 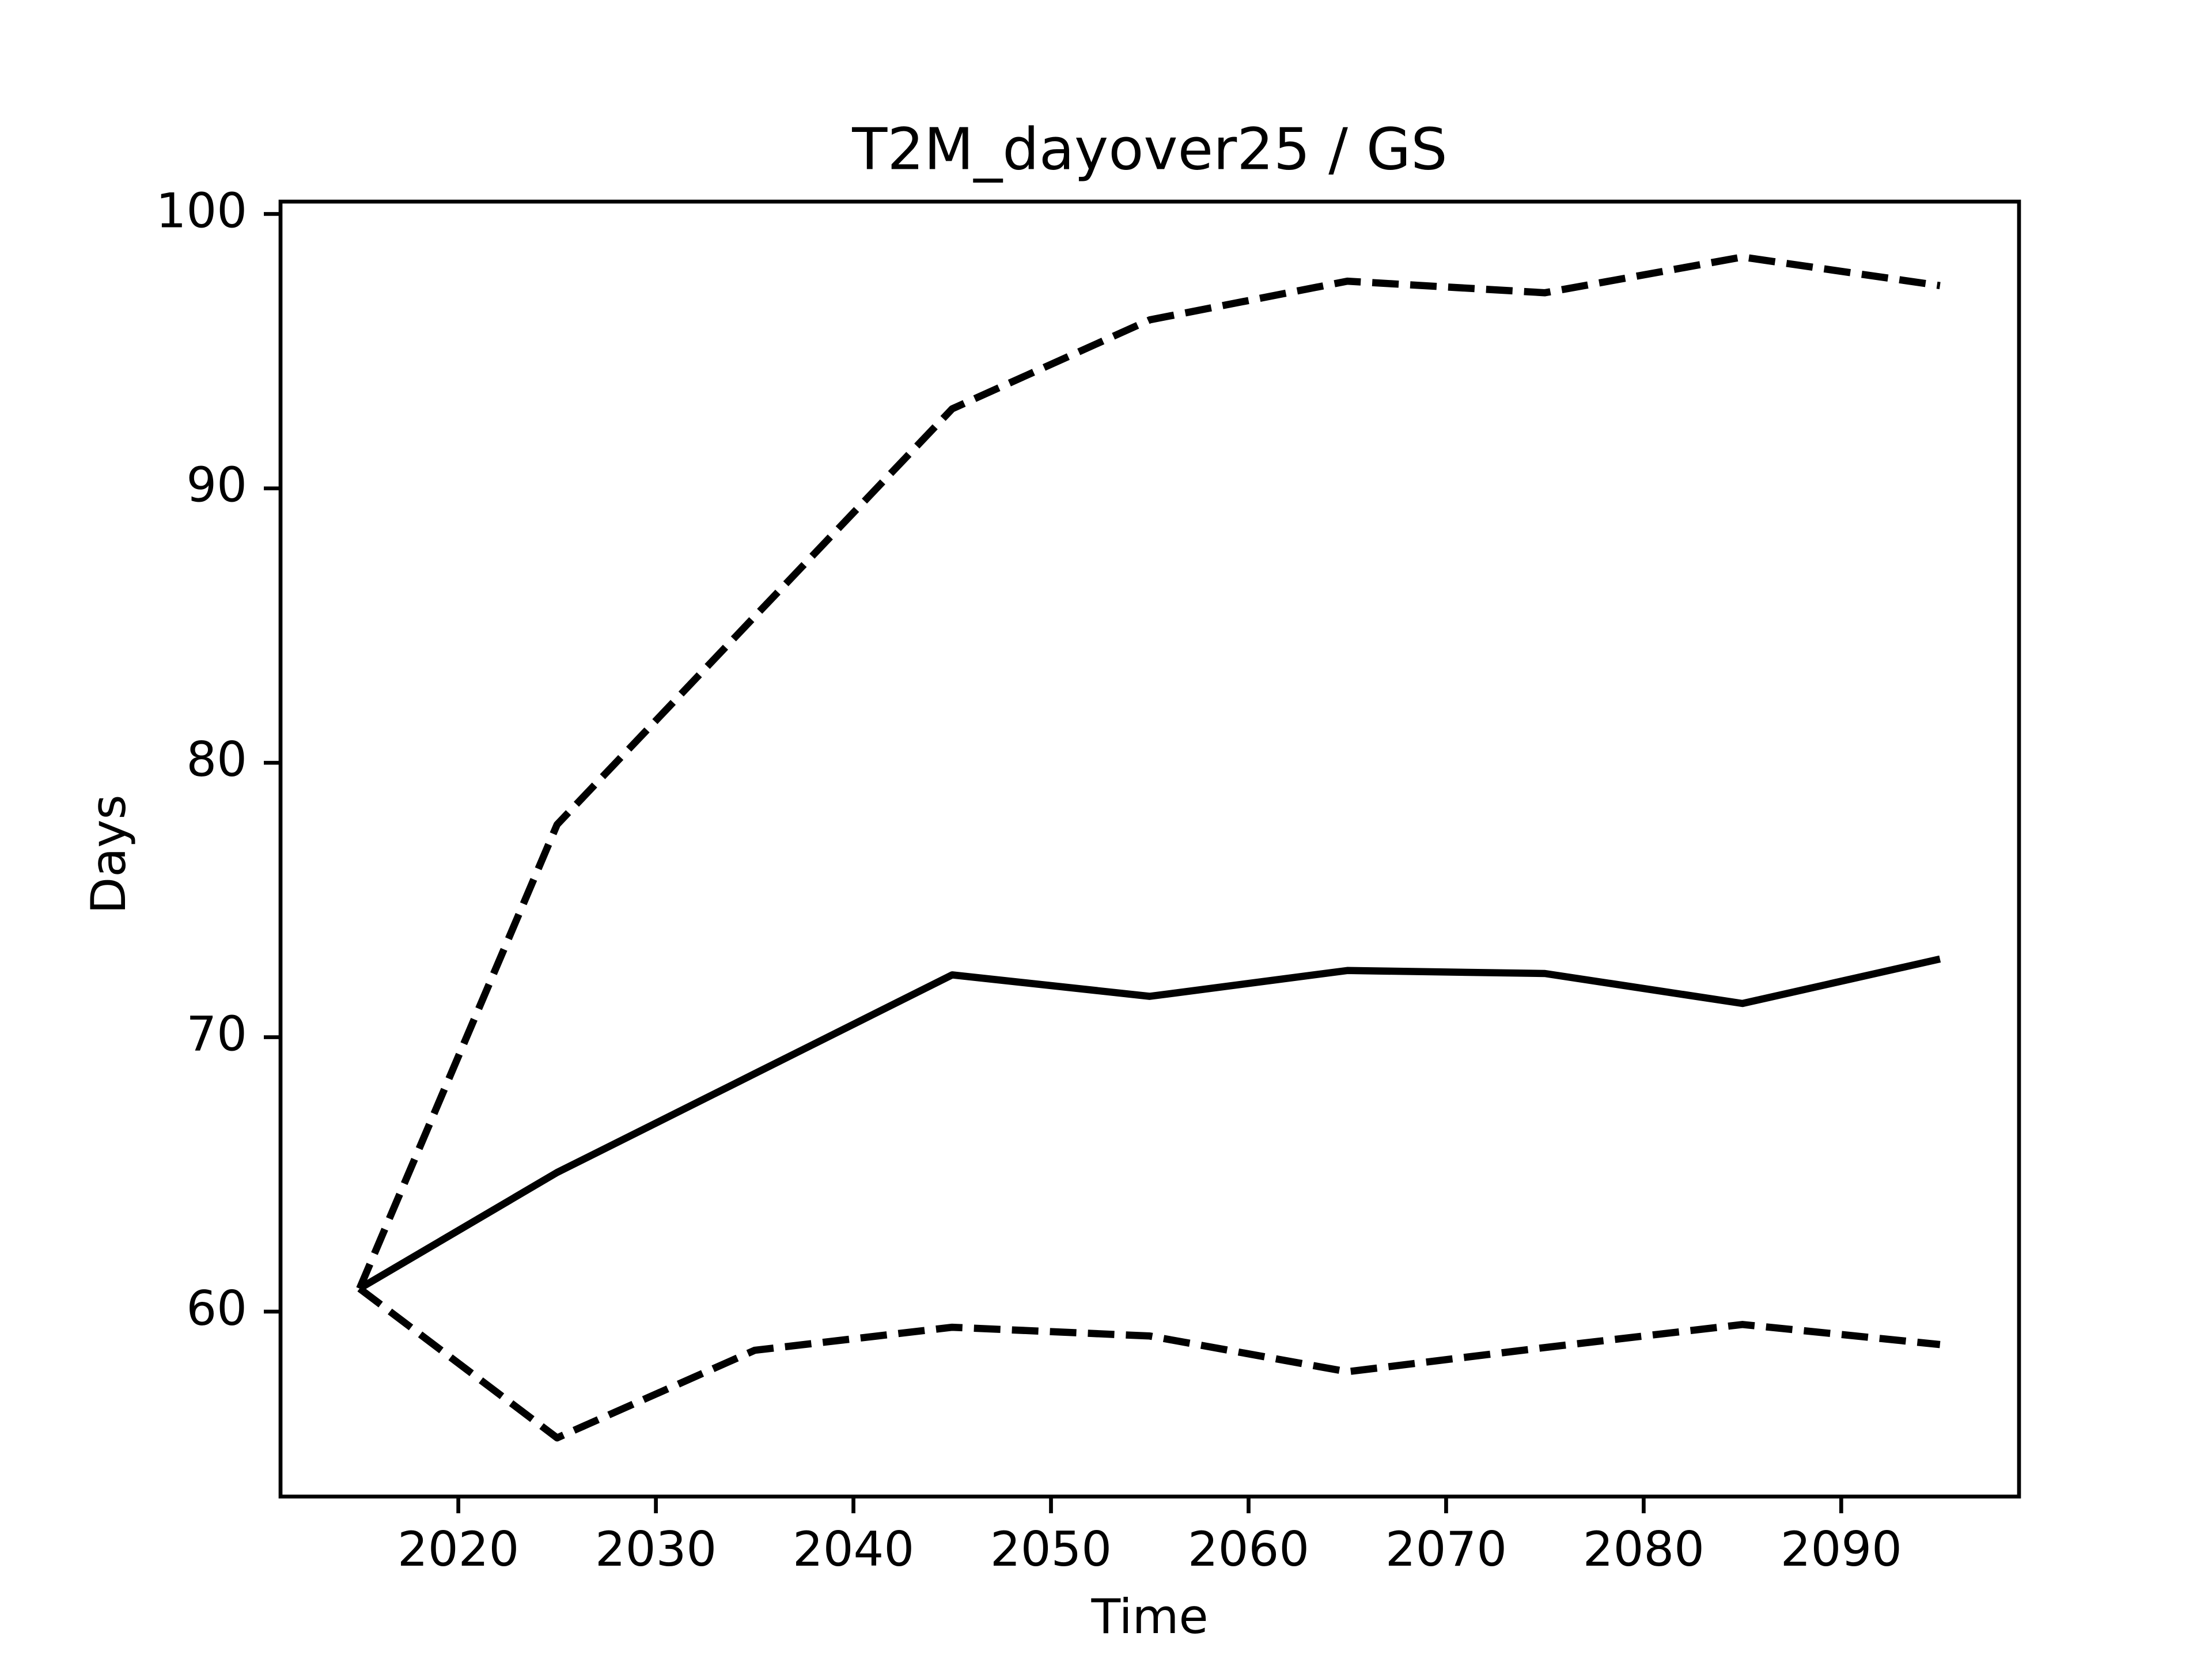 What do you see at coordinates (216, 759) in the screenshot?
I see `y-tick-label: 80` at bounding box center [216, 759].